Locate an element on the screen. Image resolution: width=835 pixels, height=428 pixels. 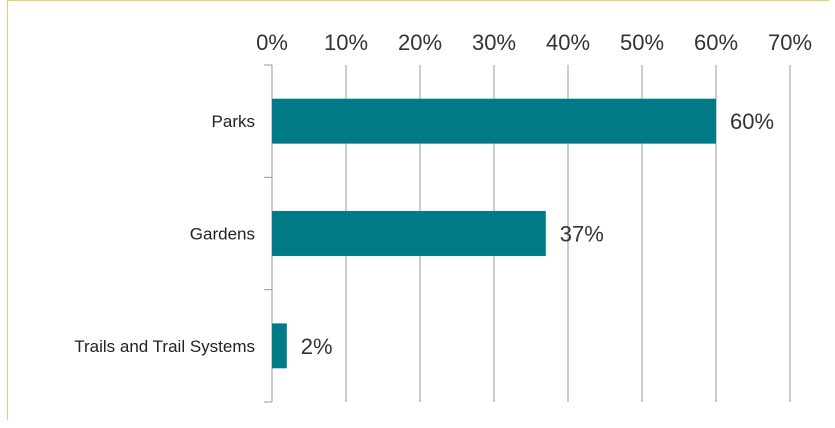
x-tick-label: 50% is located at coordinates (642, 42).